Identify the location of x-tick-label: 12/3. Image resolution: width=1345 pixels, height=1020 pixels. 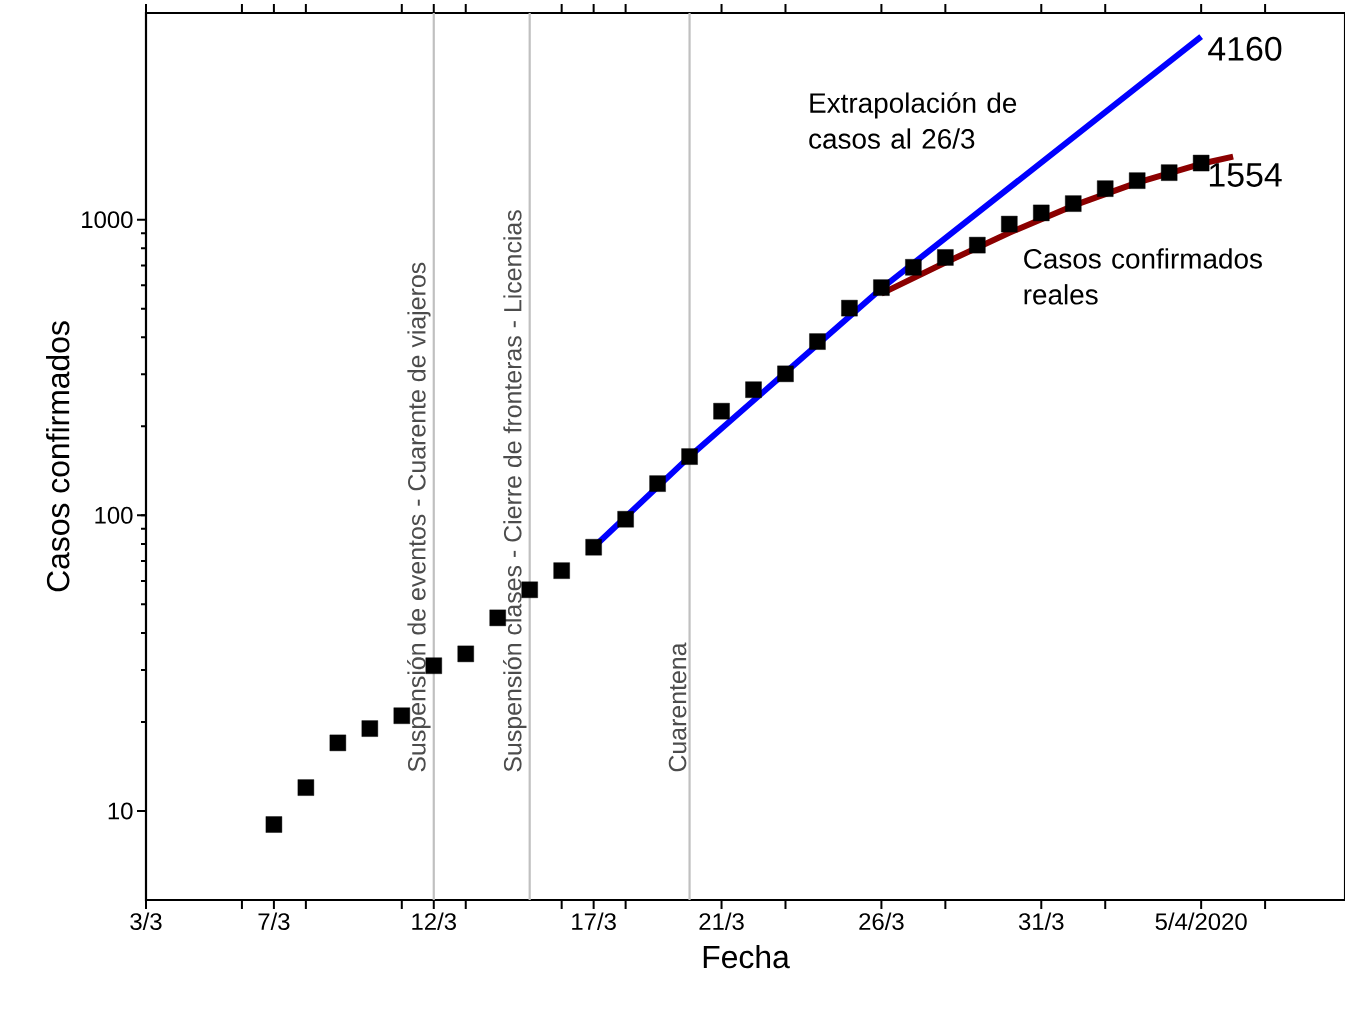
(434, 921).